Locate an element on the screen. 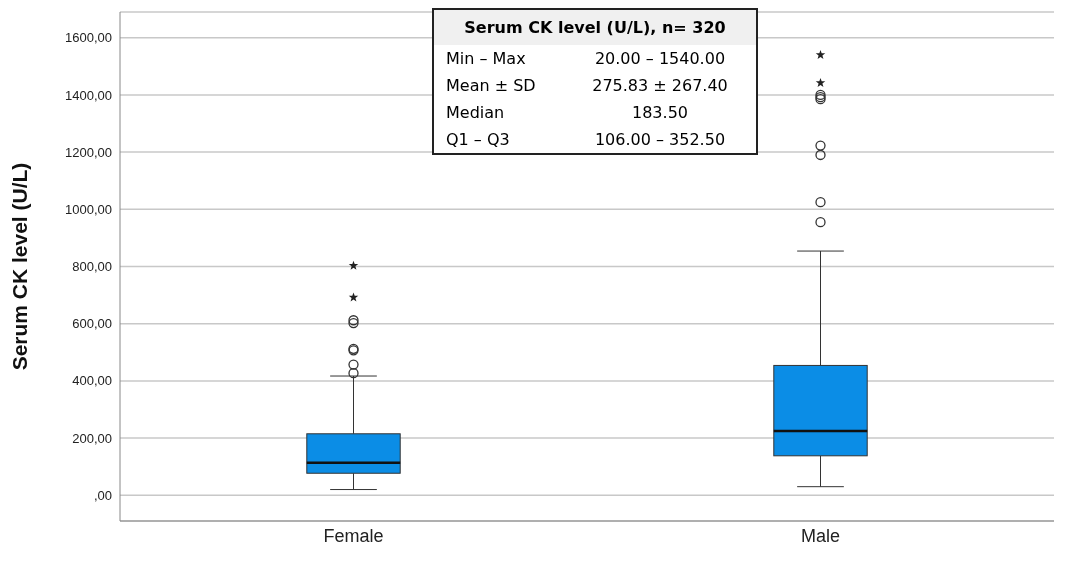 This screenshot has height=569, width=1074. y-tick-label: 1200,00 is located at coordinates (88, 152).